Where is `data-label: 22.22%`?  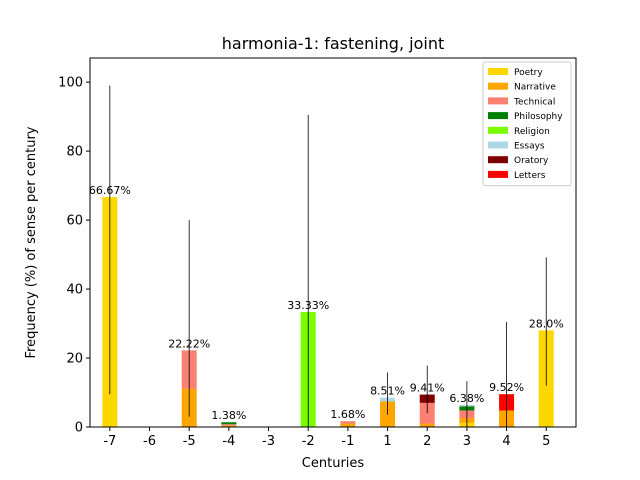 data-label: 22.22% is located at coordinates (189, 343).